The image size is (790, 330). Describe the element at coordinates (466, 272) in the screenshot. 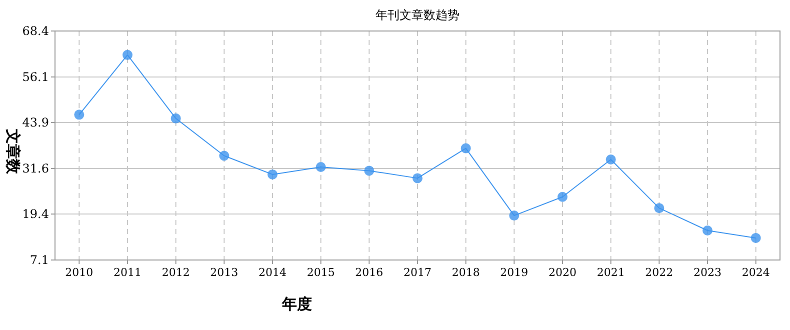

I see `x-tick-label: 2018` at that location.